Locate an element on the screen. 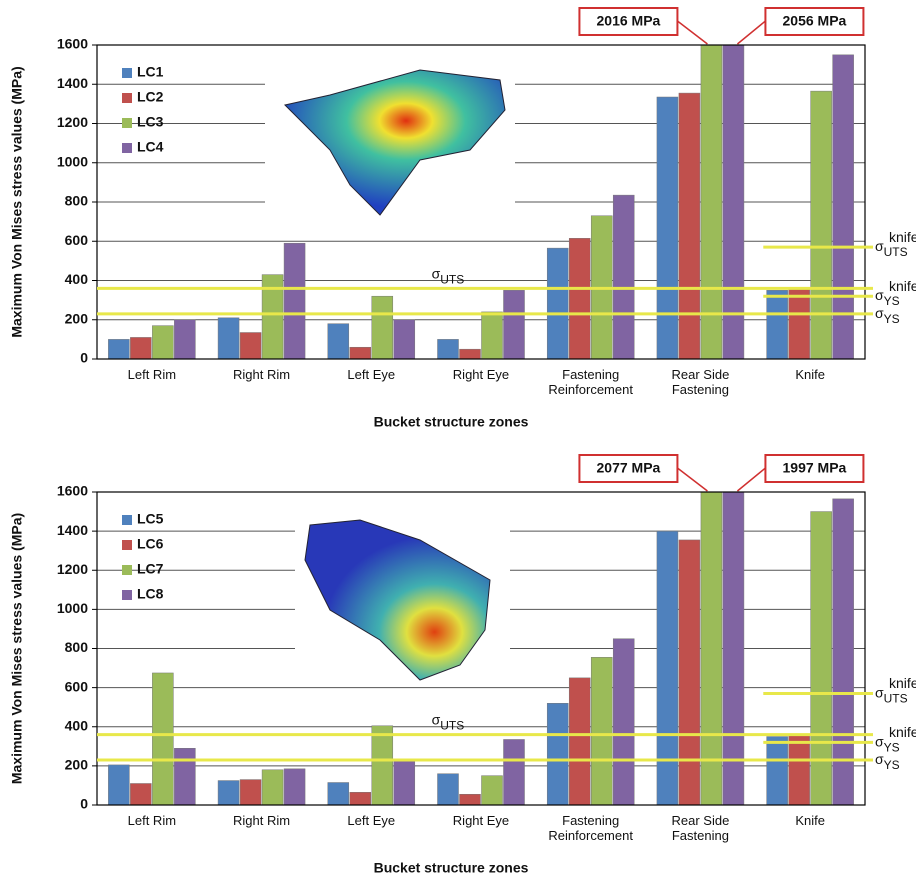  y-tick-label: 600 is located at coordinates (77, 686).